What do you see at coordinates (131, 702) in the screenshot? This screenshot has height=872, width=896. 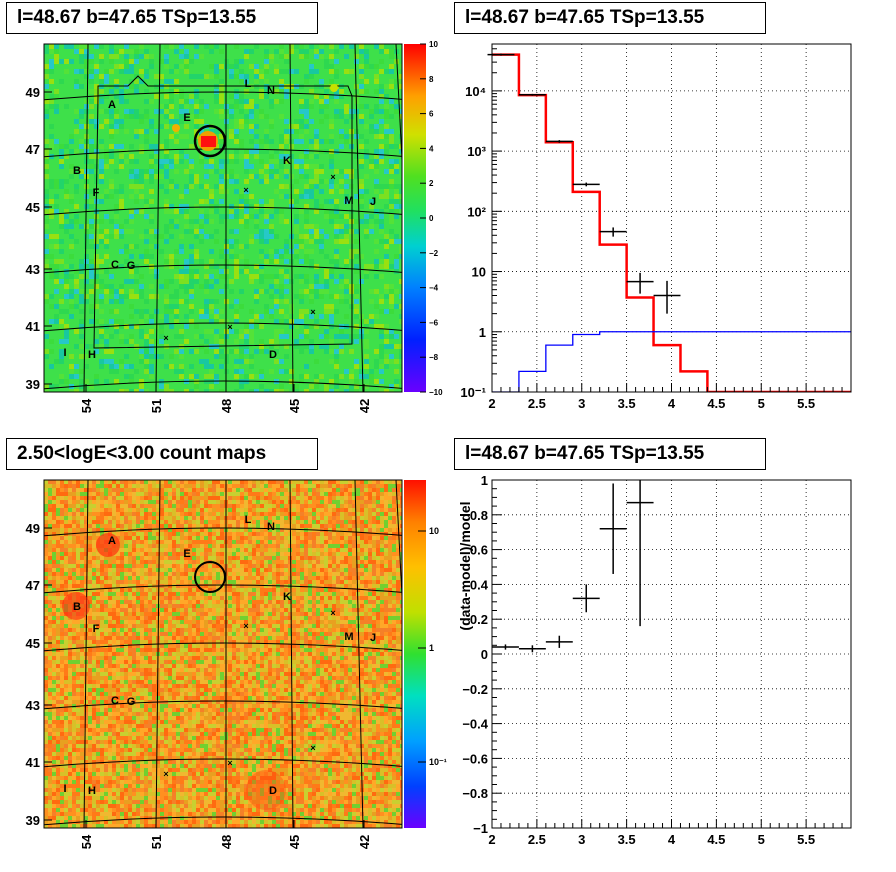 I see `source-label-g: G` at bounding box center [131, 702].